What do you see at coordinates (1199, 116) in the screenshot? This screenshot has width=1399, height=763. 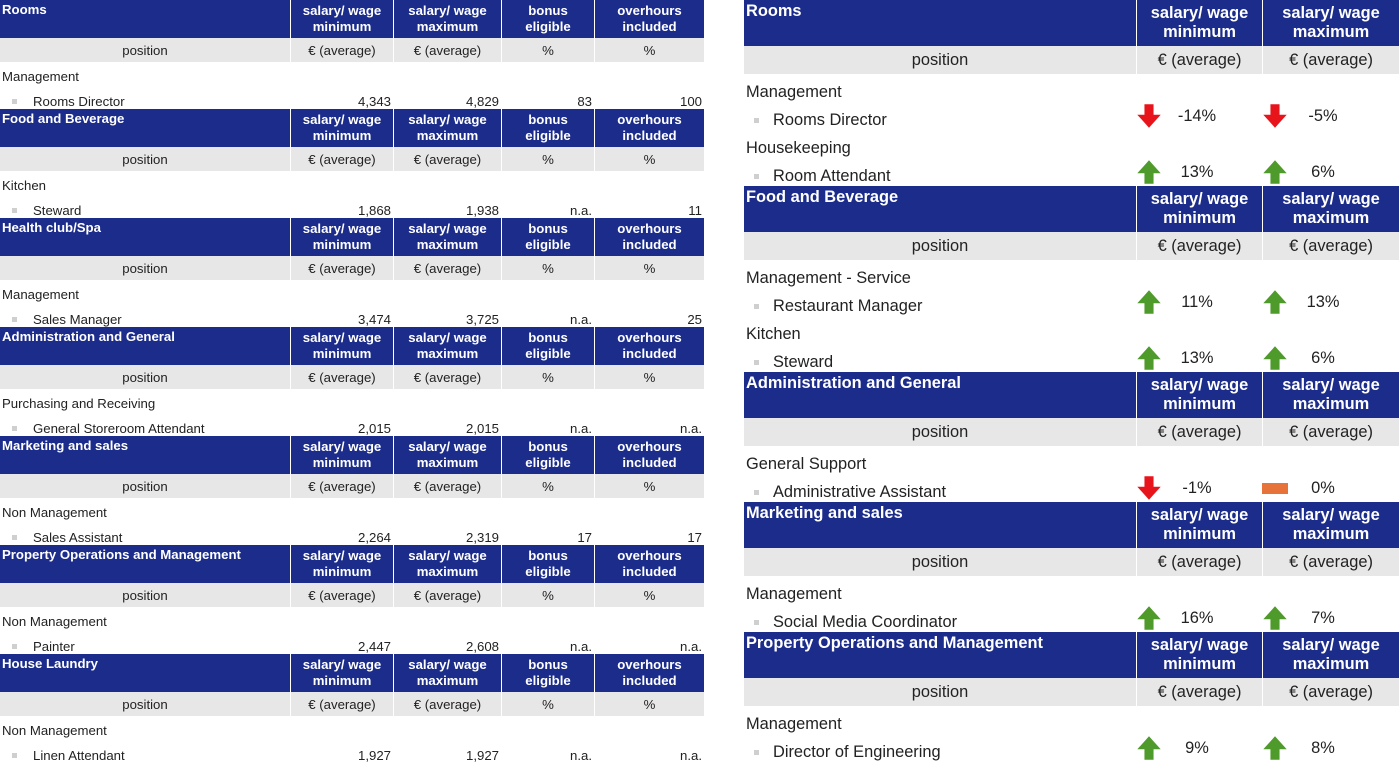 I see `min-change-cell: -14%` at bounding box center [1199, 116].